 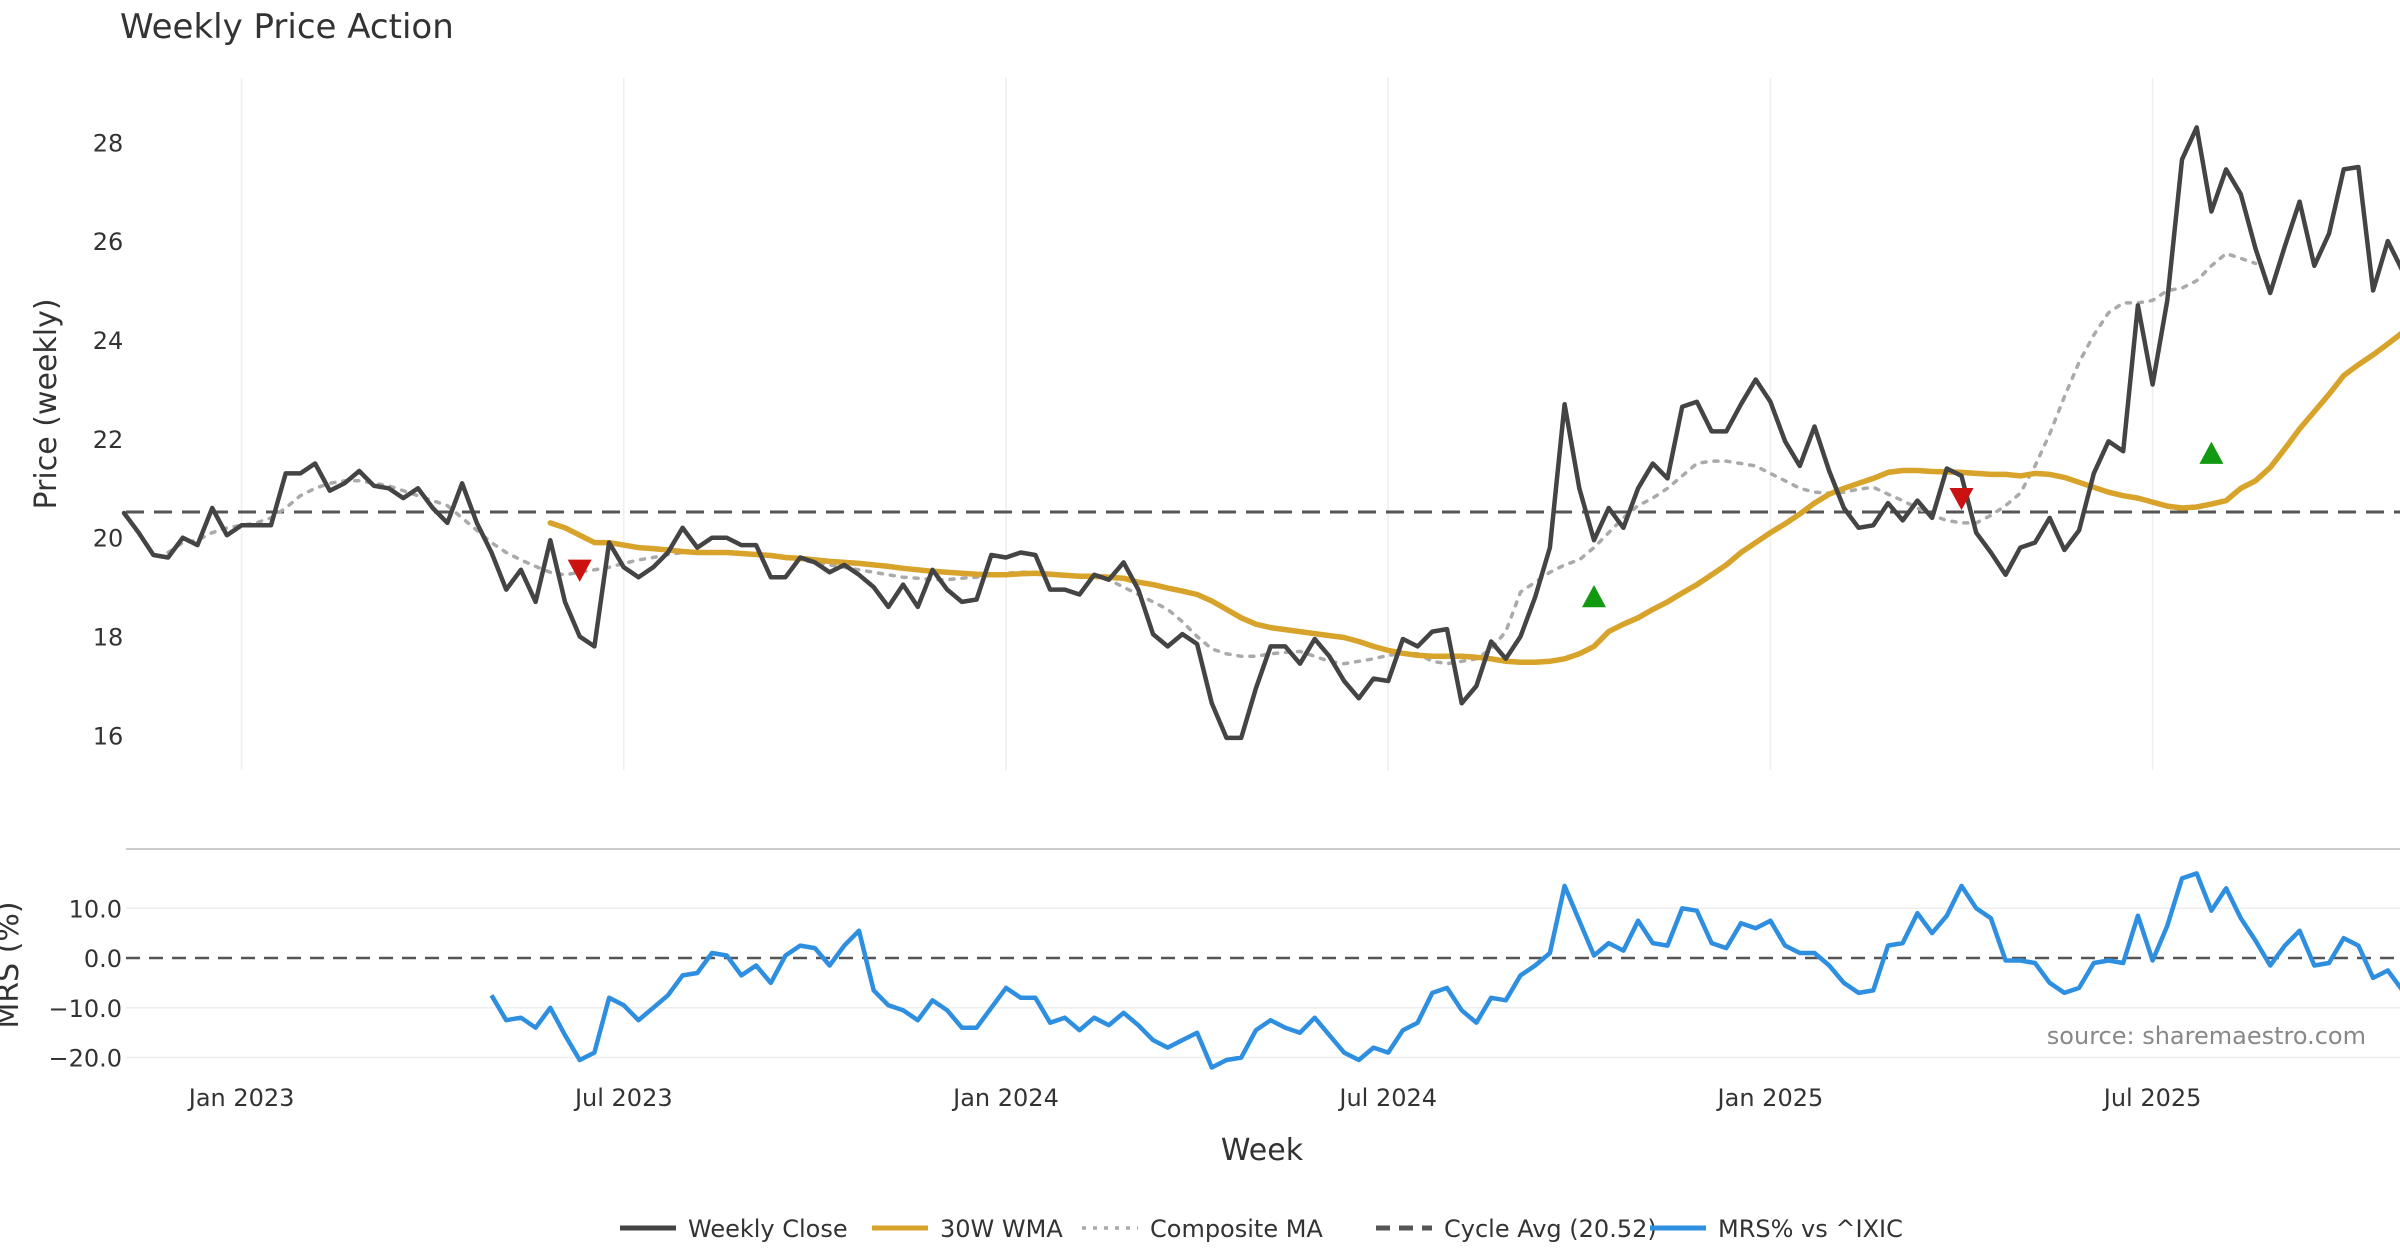 I want to click on price-y-tick-label: 20, so click(x=108, y=539).